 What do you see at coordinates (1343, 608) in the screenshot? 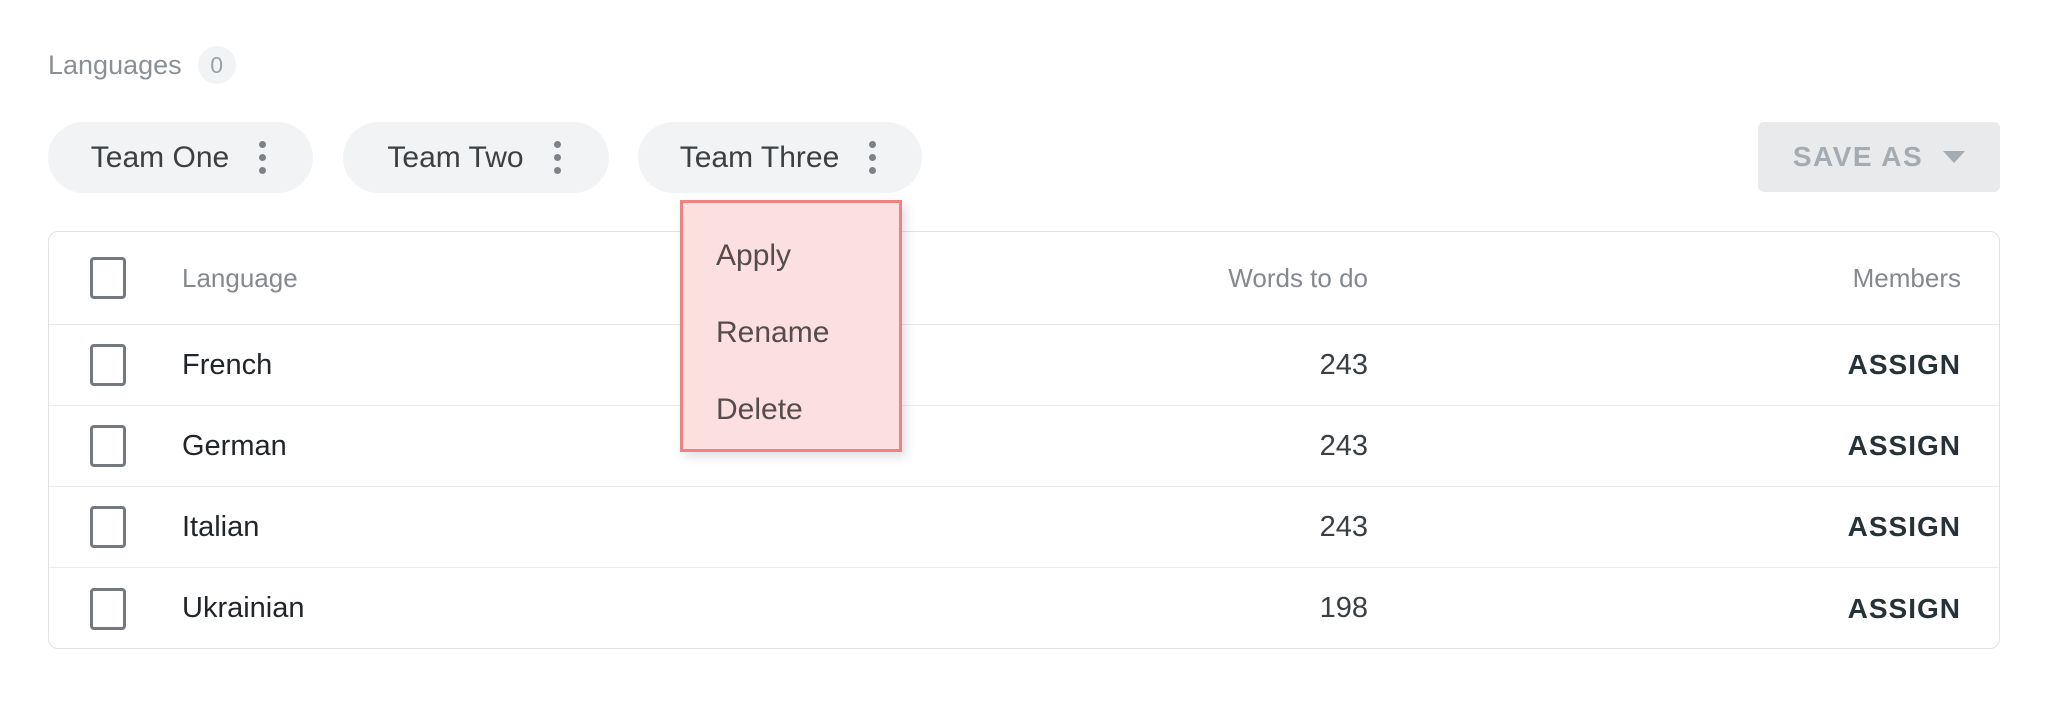
I see `words-cell: 198` at bounding box center [1343, 608].